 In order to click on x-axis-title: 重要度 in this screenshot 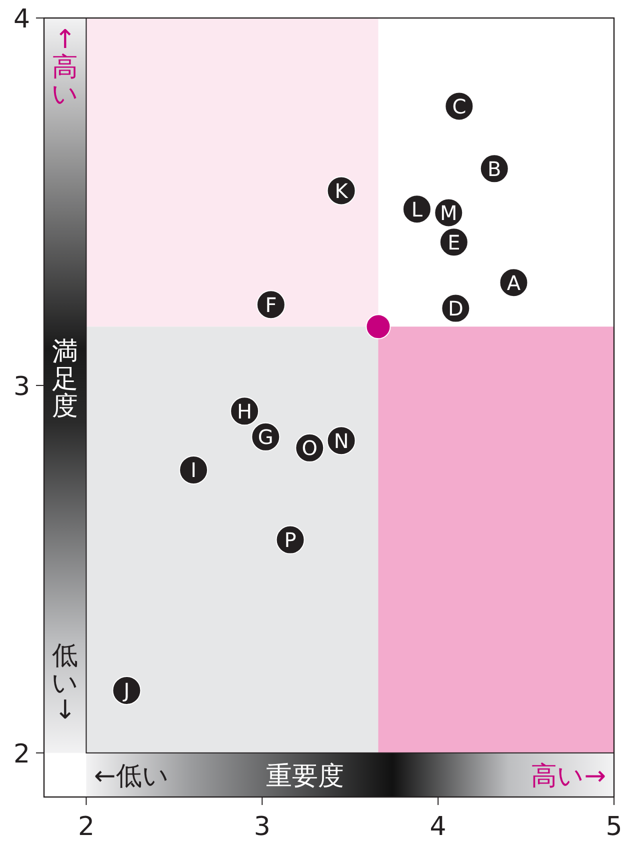, I will do `click(305, 776)`.